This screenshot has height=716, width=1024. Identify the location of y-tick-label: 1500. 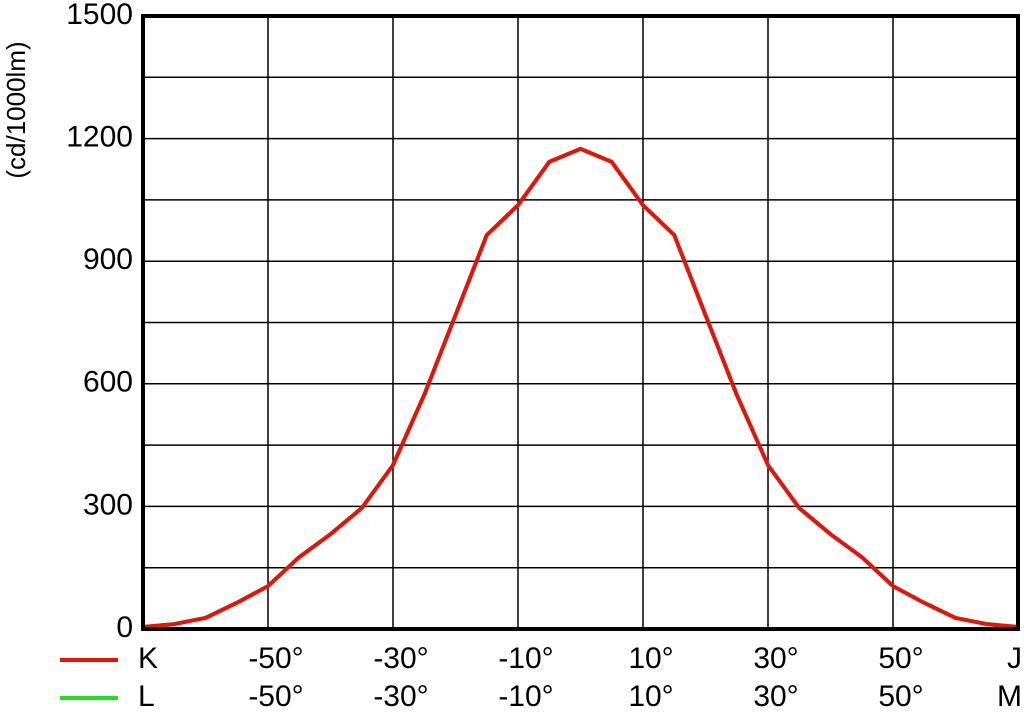
(99, 15).